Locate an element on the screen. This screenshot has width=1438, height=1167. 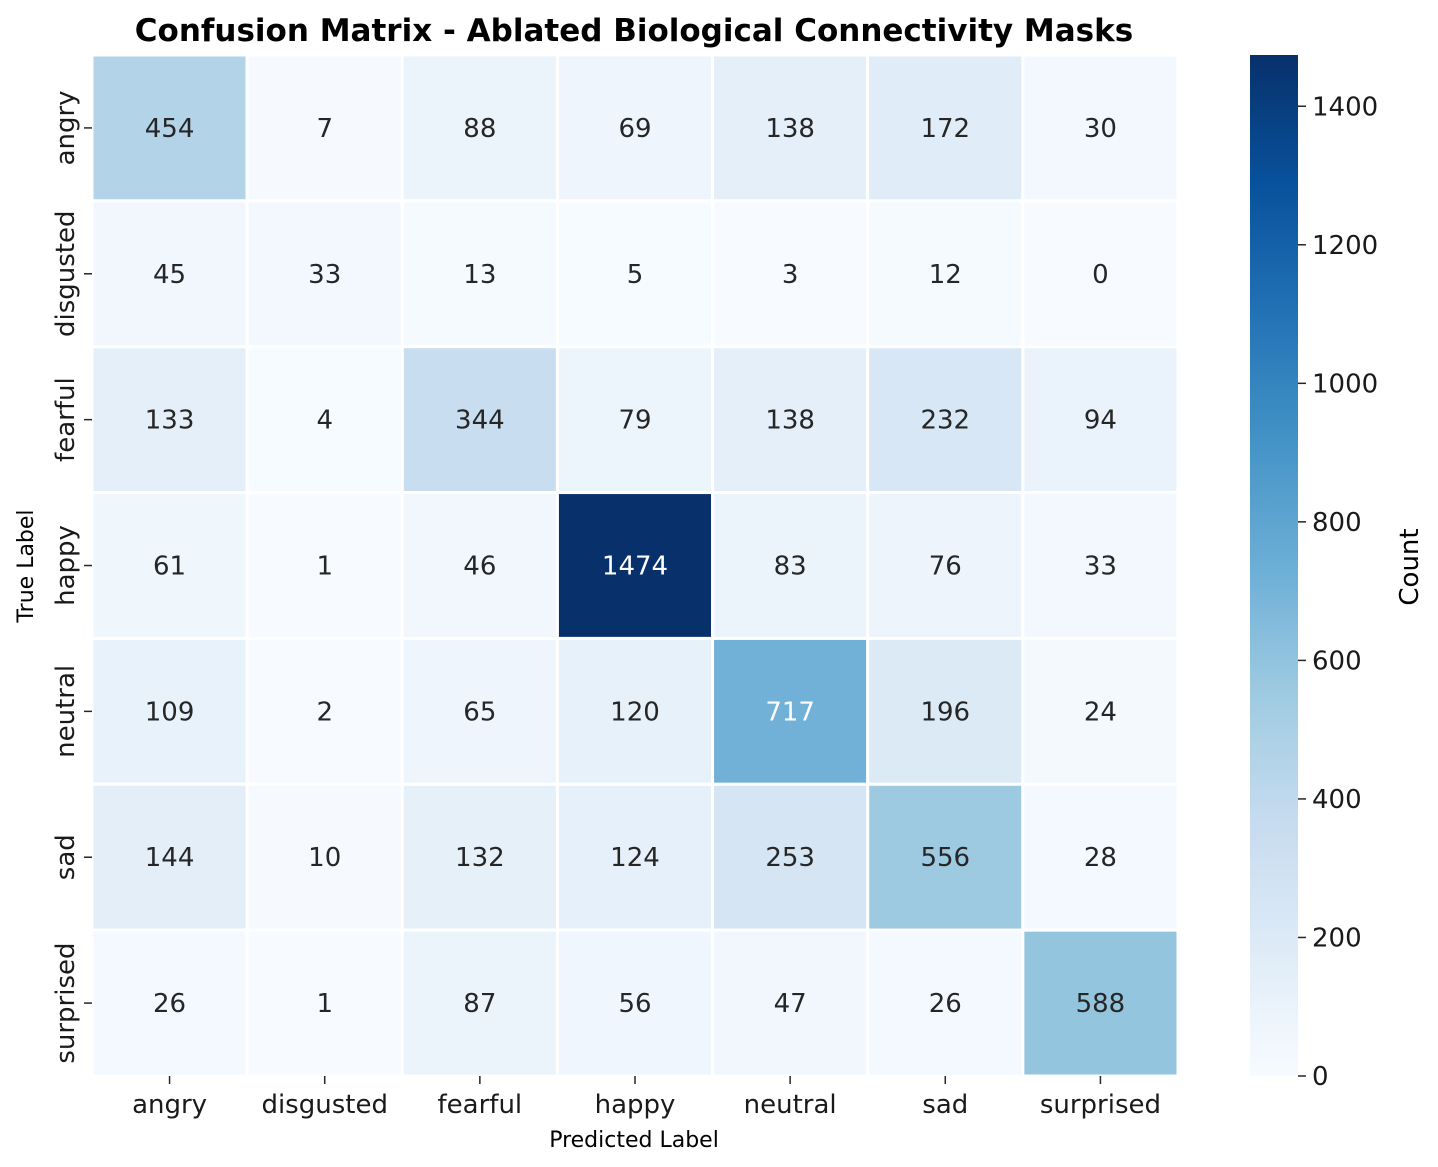
heatmap-cell-disgusted-surprised is located at coordinates (1100, 274).